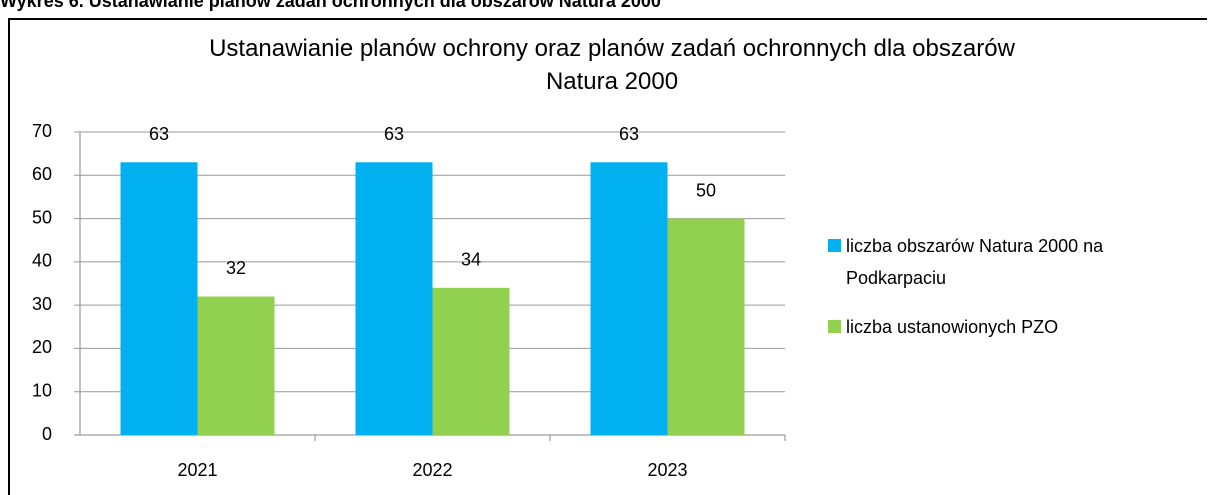 The width and height of the screenshot is (1209, 495). What do you see at coordinates (42, 304) in the screenshot?
I see `y-tick-label: 30` at bounding box center [42, 304].